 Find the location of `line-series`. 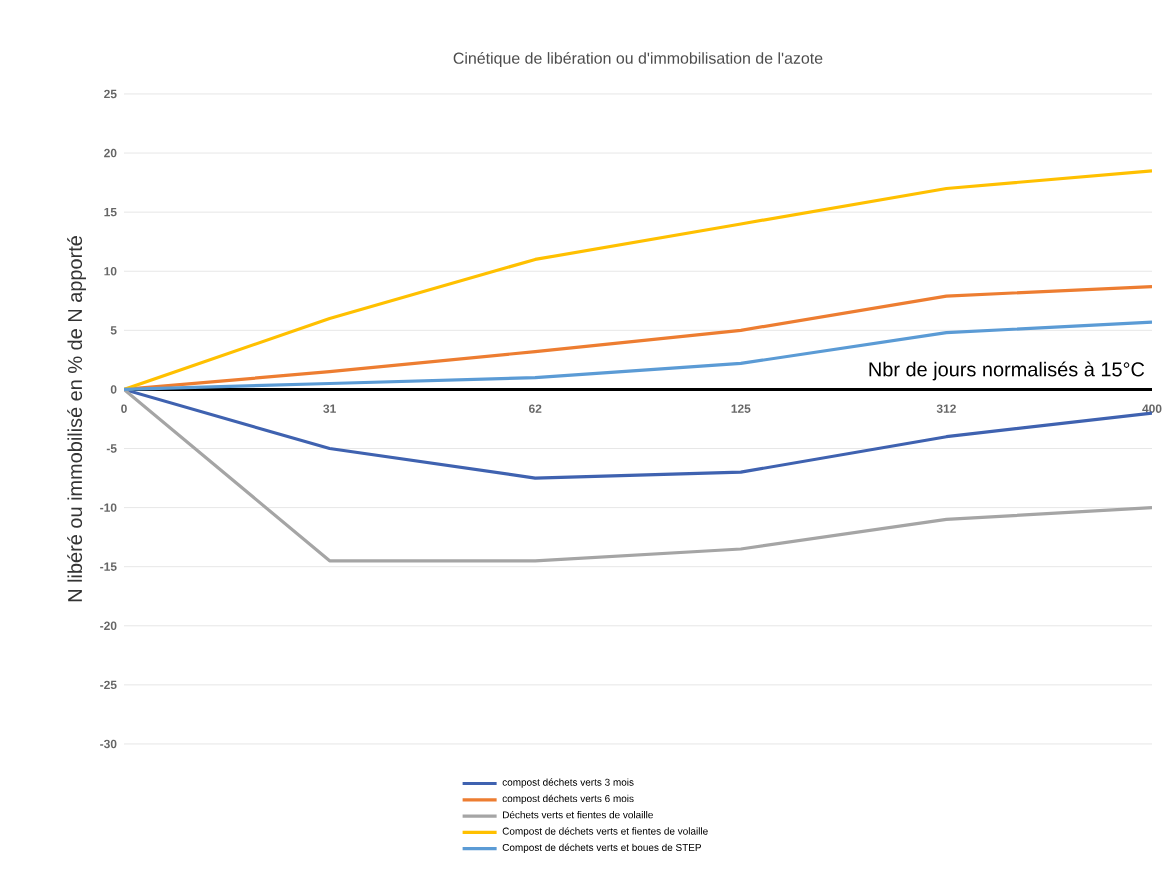

line-series is located at coordinates (638, 356).